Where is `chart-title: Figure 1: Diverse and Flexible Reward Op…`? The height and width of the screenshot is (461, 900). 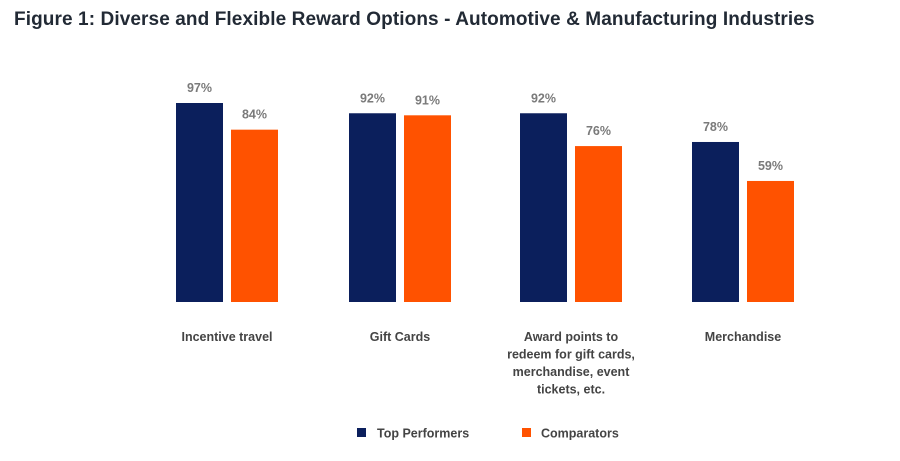
chart-title: Figure 1: Diverse and Flexible Reward Op… is located at coordinates (414, 19).